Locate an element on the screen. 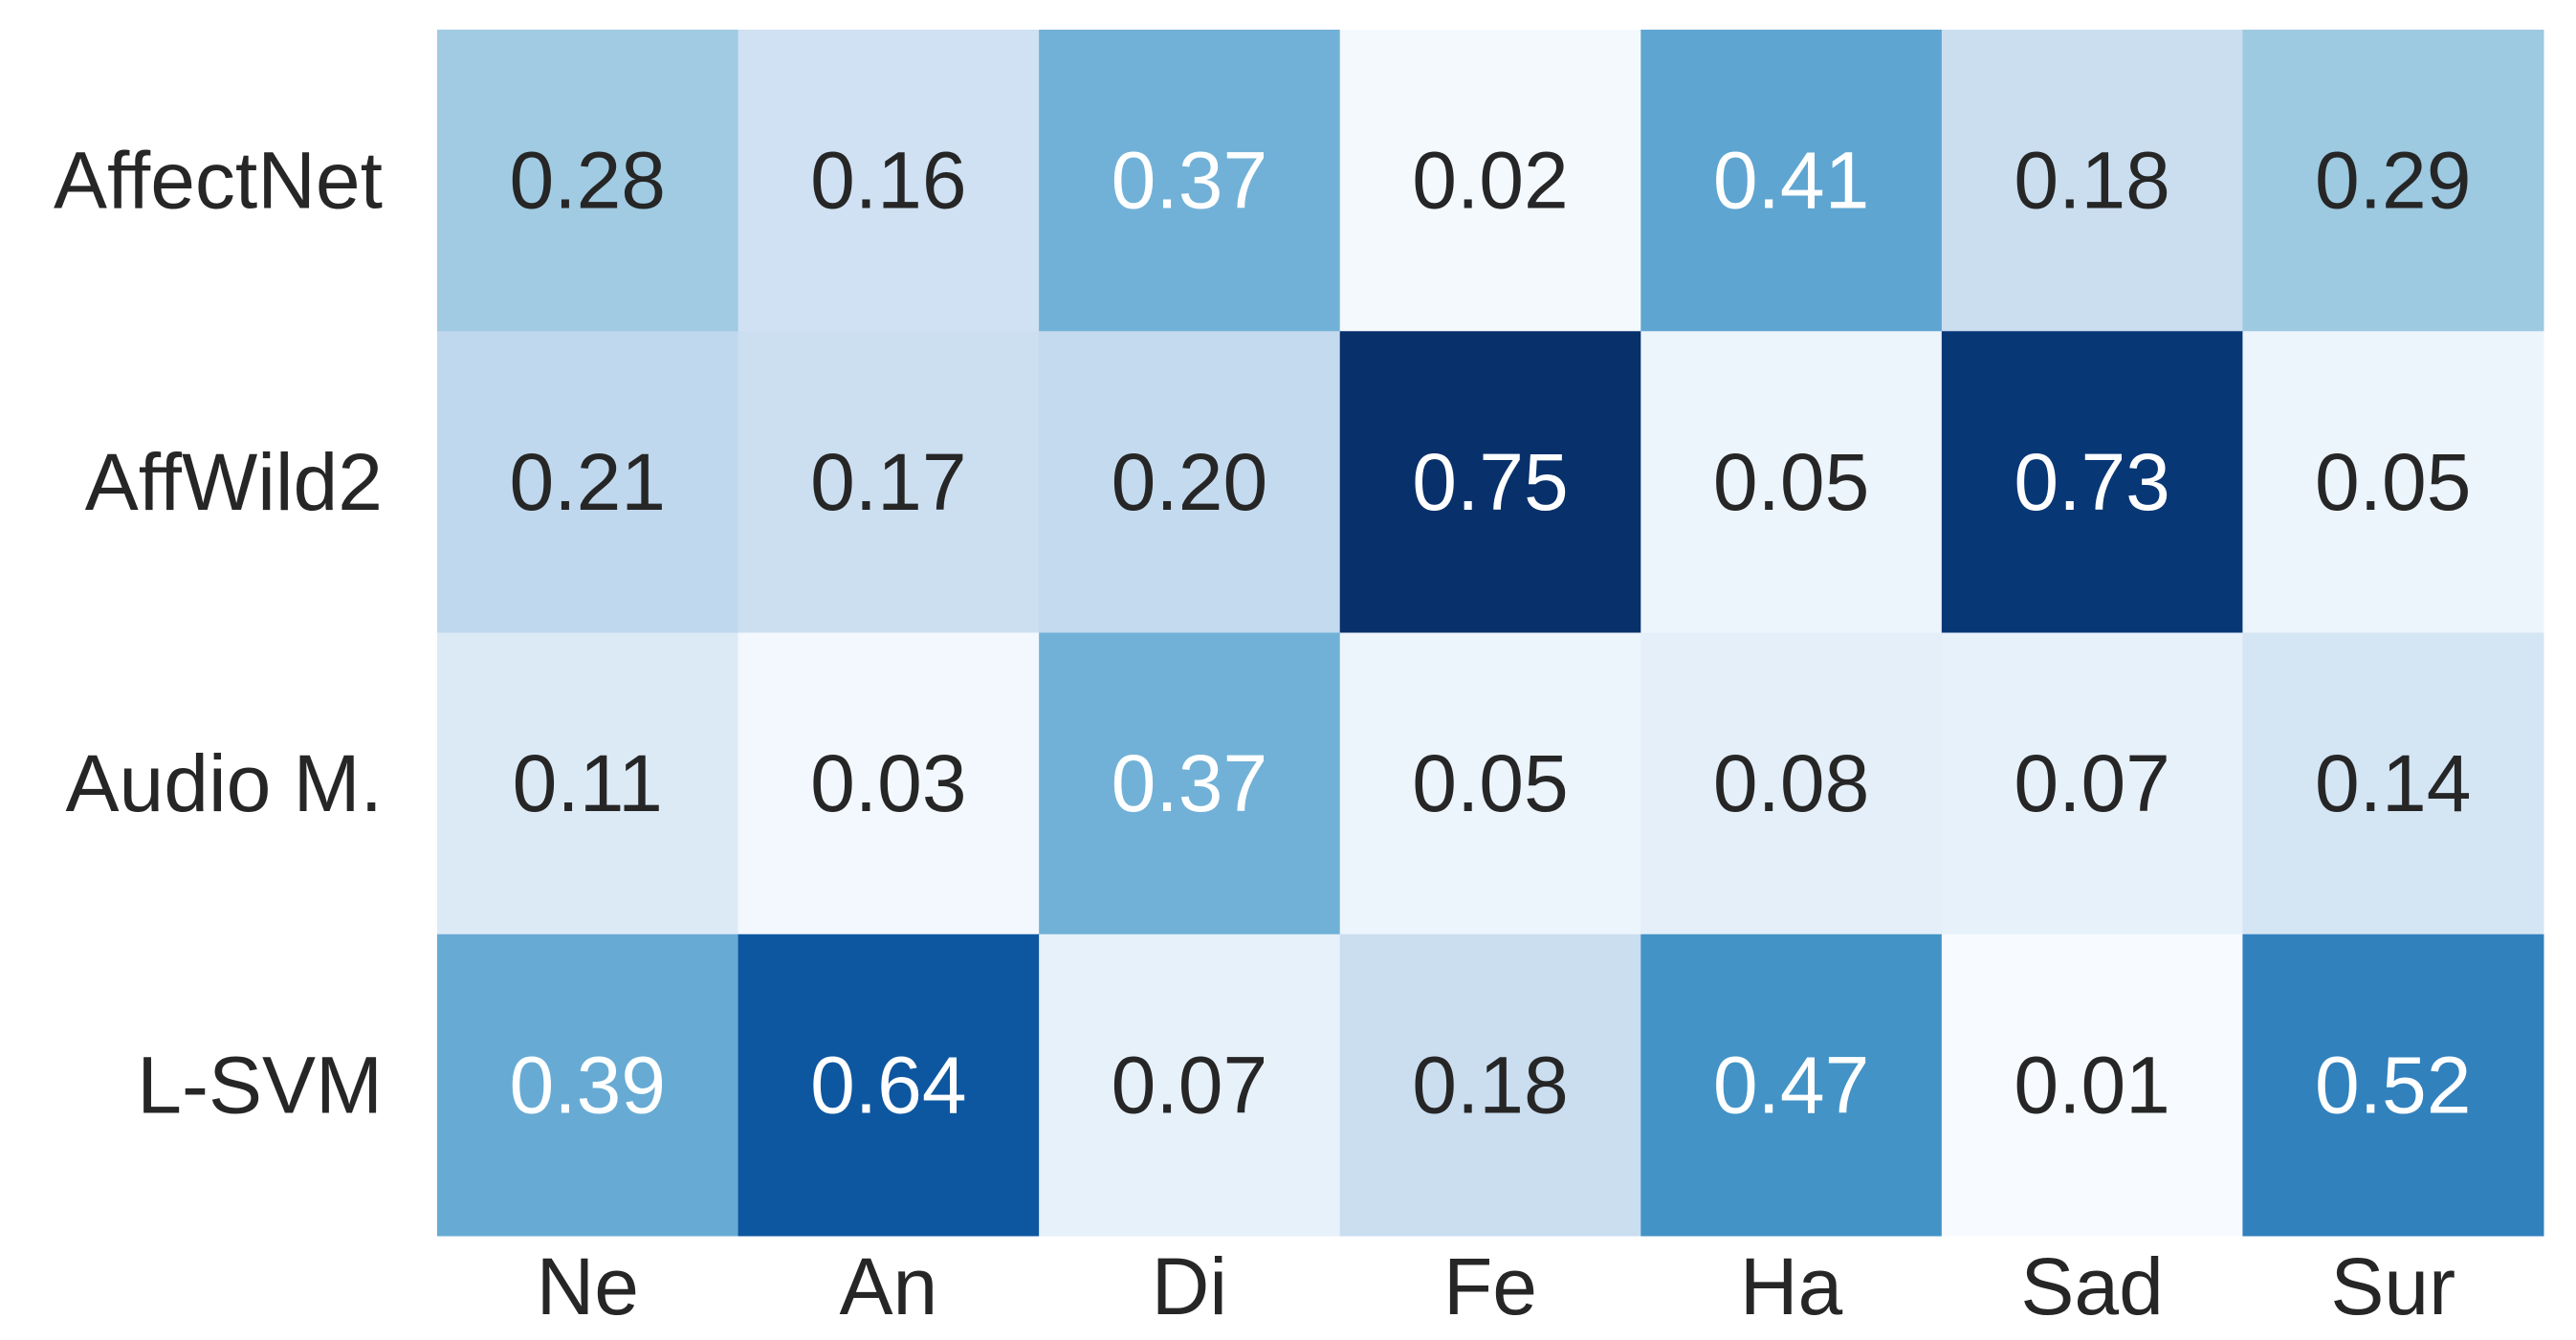  x-tick-label: Ha is located at coordinates (1791, 1286).